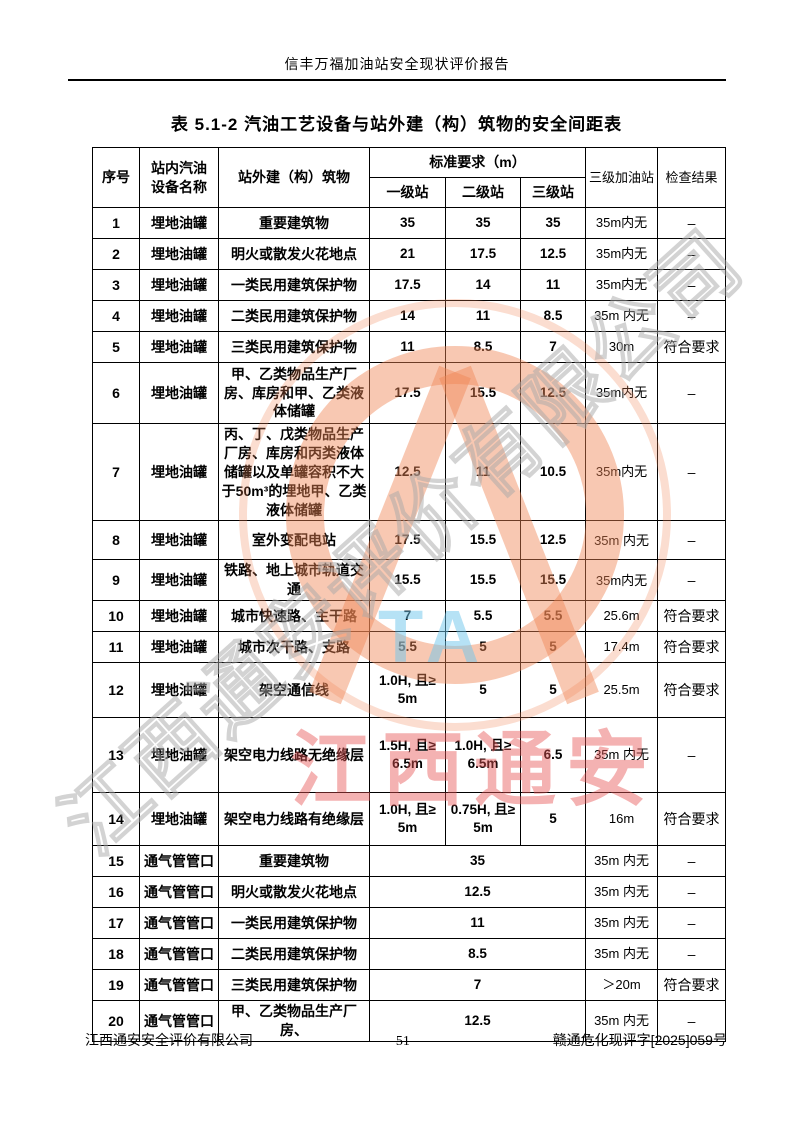  Describe the element at coordinates (294, 177) in the screenshot. I see `header-structure: 站外建（构）筑物` at that location.